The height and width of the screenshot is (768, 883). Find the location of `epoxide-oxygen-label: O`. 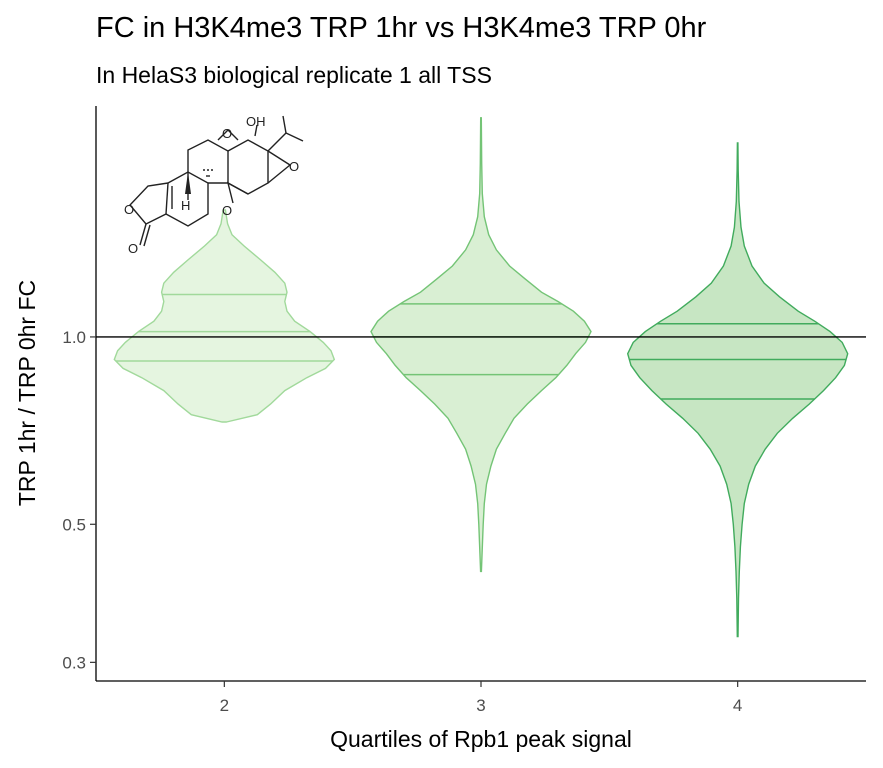

epoxide-oxygen-label: O is located at coordinates (227, 133).